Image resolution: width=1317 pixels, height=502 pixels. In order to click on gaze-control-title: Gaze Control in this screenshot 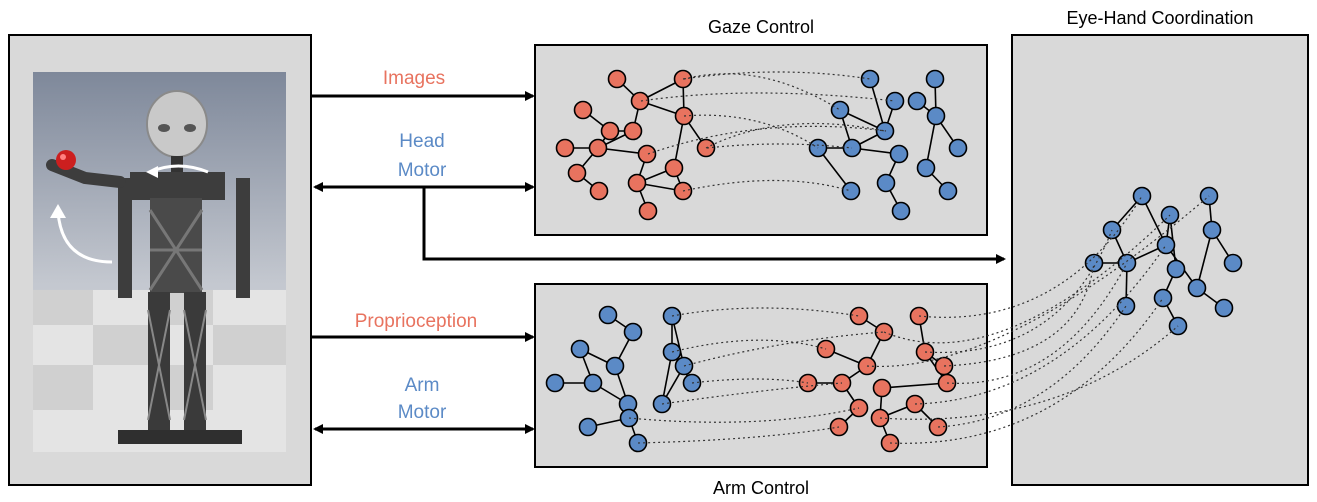, I will do `click(761, 27)`.